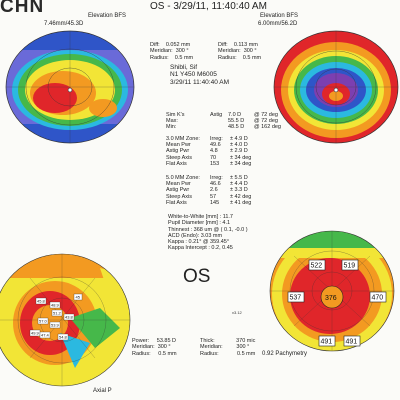 The height and width of the screenshot is (400, 400). Describe the element at coordinates (279, 16) in the screenshot. I see `map-tr-title: Elevation BFS` at that location.